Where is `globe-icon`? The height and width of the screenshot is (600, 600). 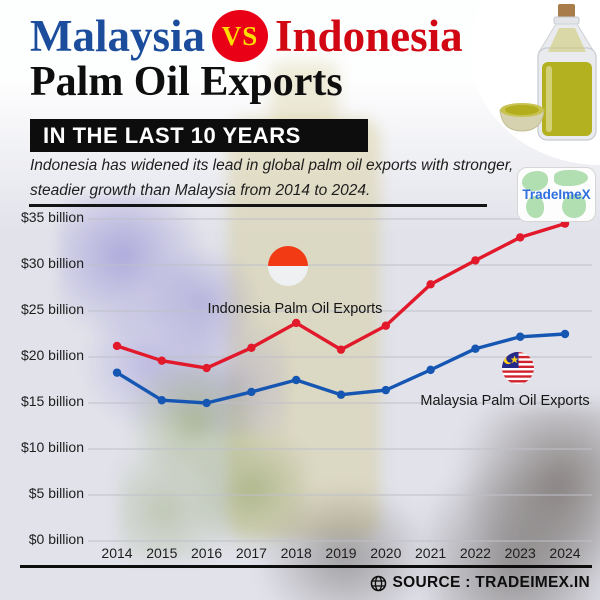 globe-icon is located at coordinates (378, 583).